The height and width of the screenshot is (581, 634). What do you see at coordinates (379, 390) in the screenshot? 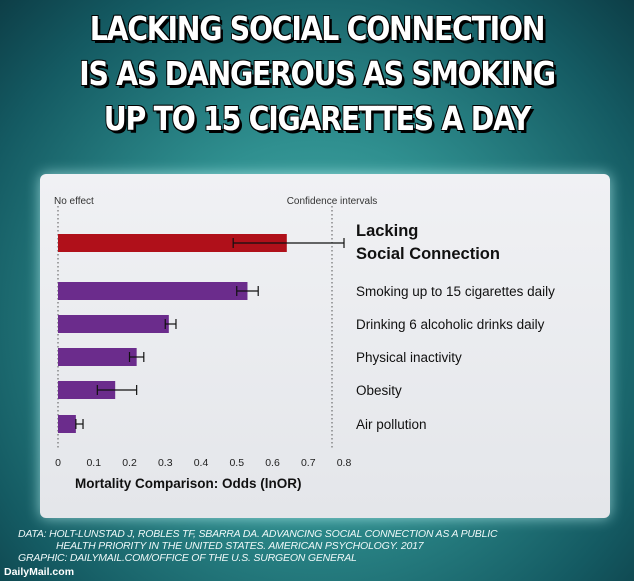
I see `category-label-5: Obesity` at bounding box center [379, 390].